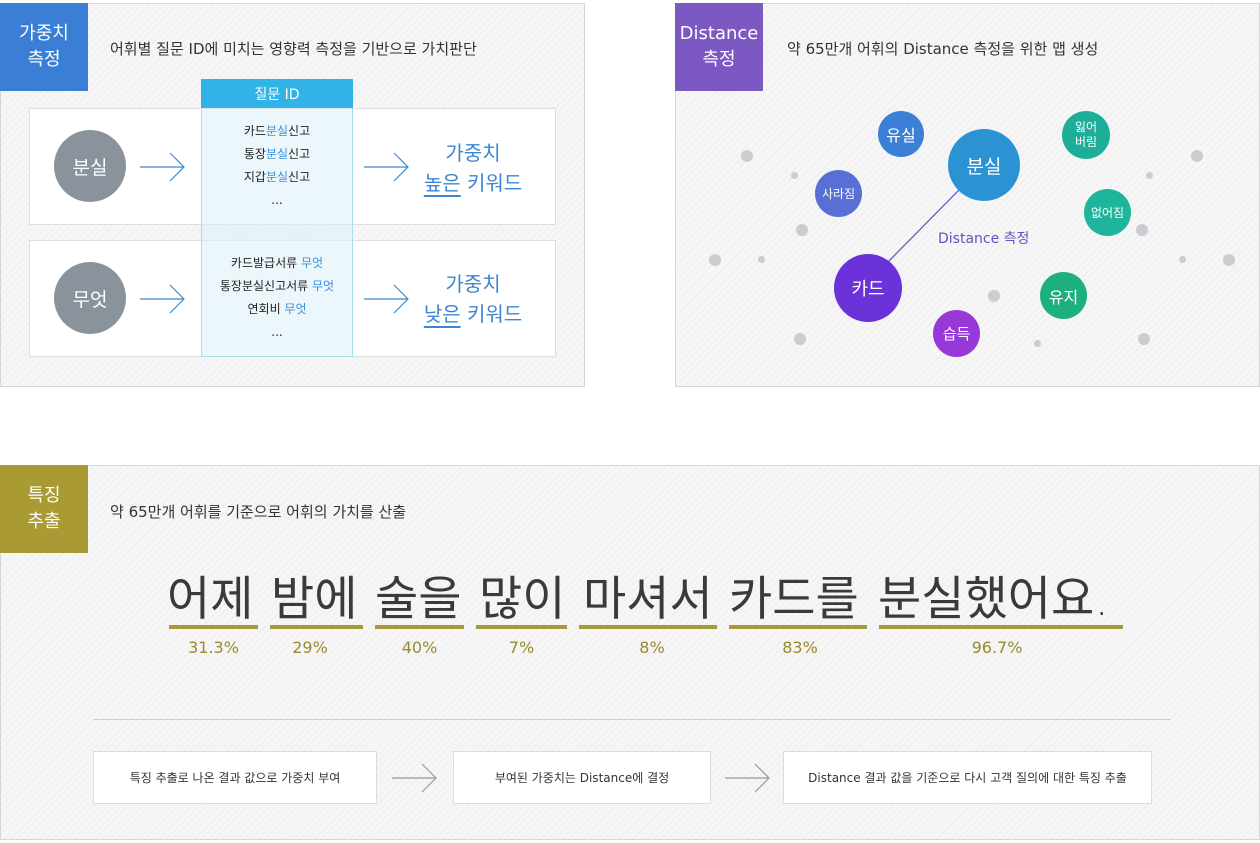 This screenshot has height=843, width=1260. I want to click on word-percent: 40%, so click(419, 647).